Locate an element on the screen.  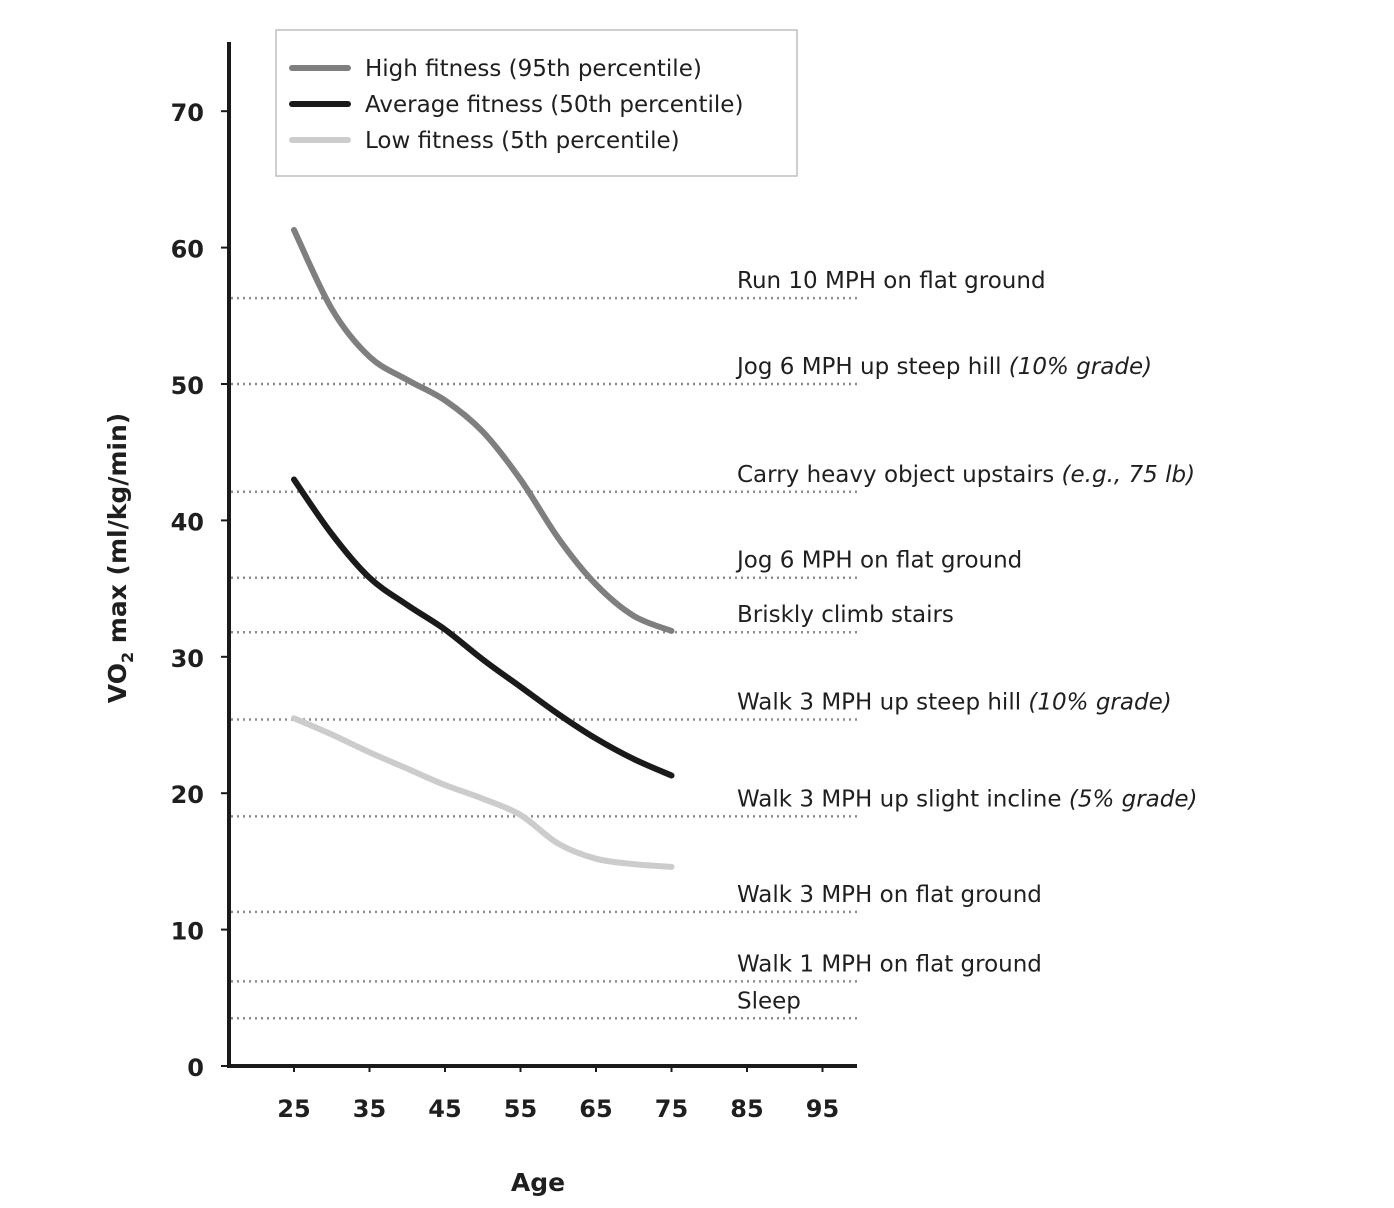
high-fitness-line is located at coordinates (483, 430).